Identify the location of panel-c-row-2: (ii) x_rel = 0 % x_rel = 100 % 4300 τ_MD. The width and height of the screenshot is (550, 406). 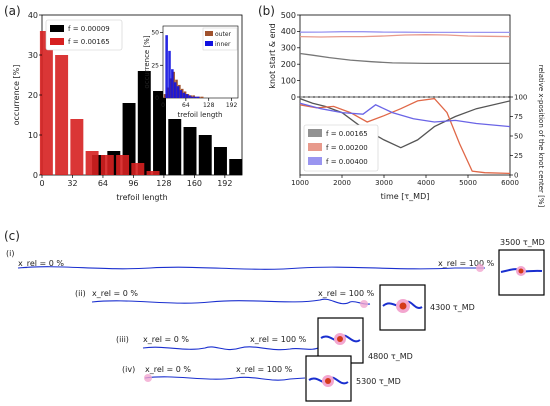
(275, 307).